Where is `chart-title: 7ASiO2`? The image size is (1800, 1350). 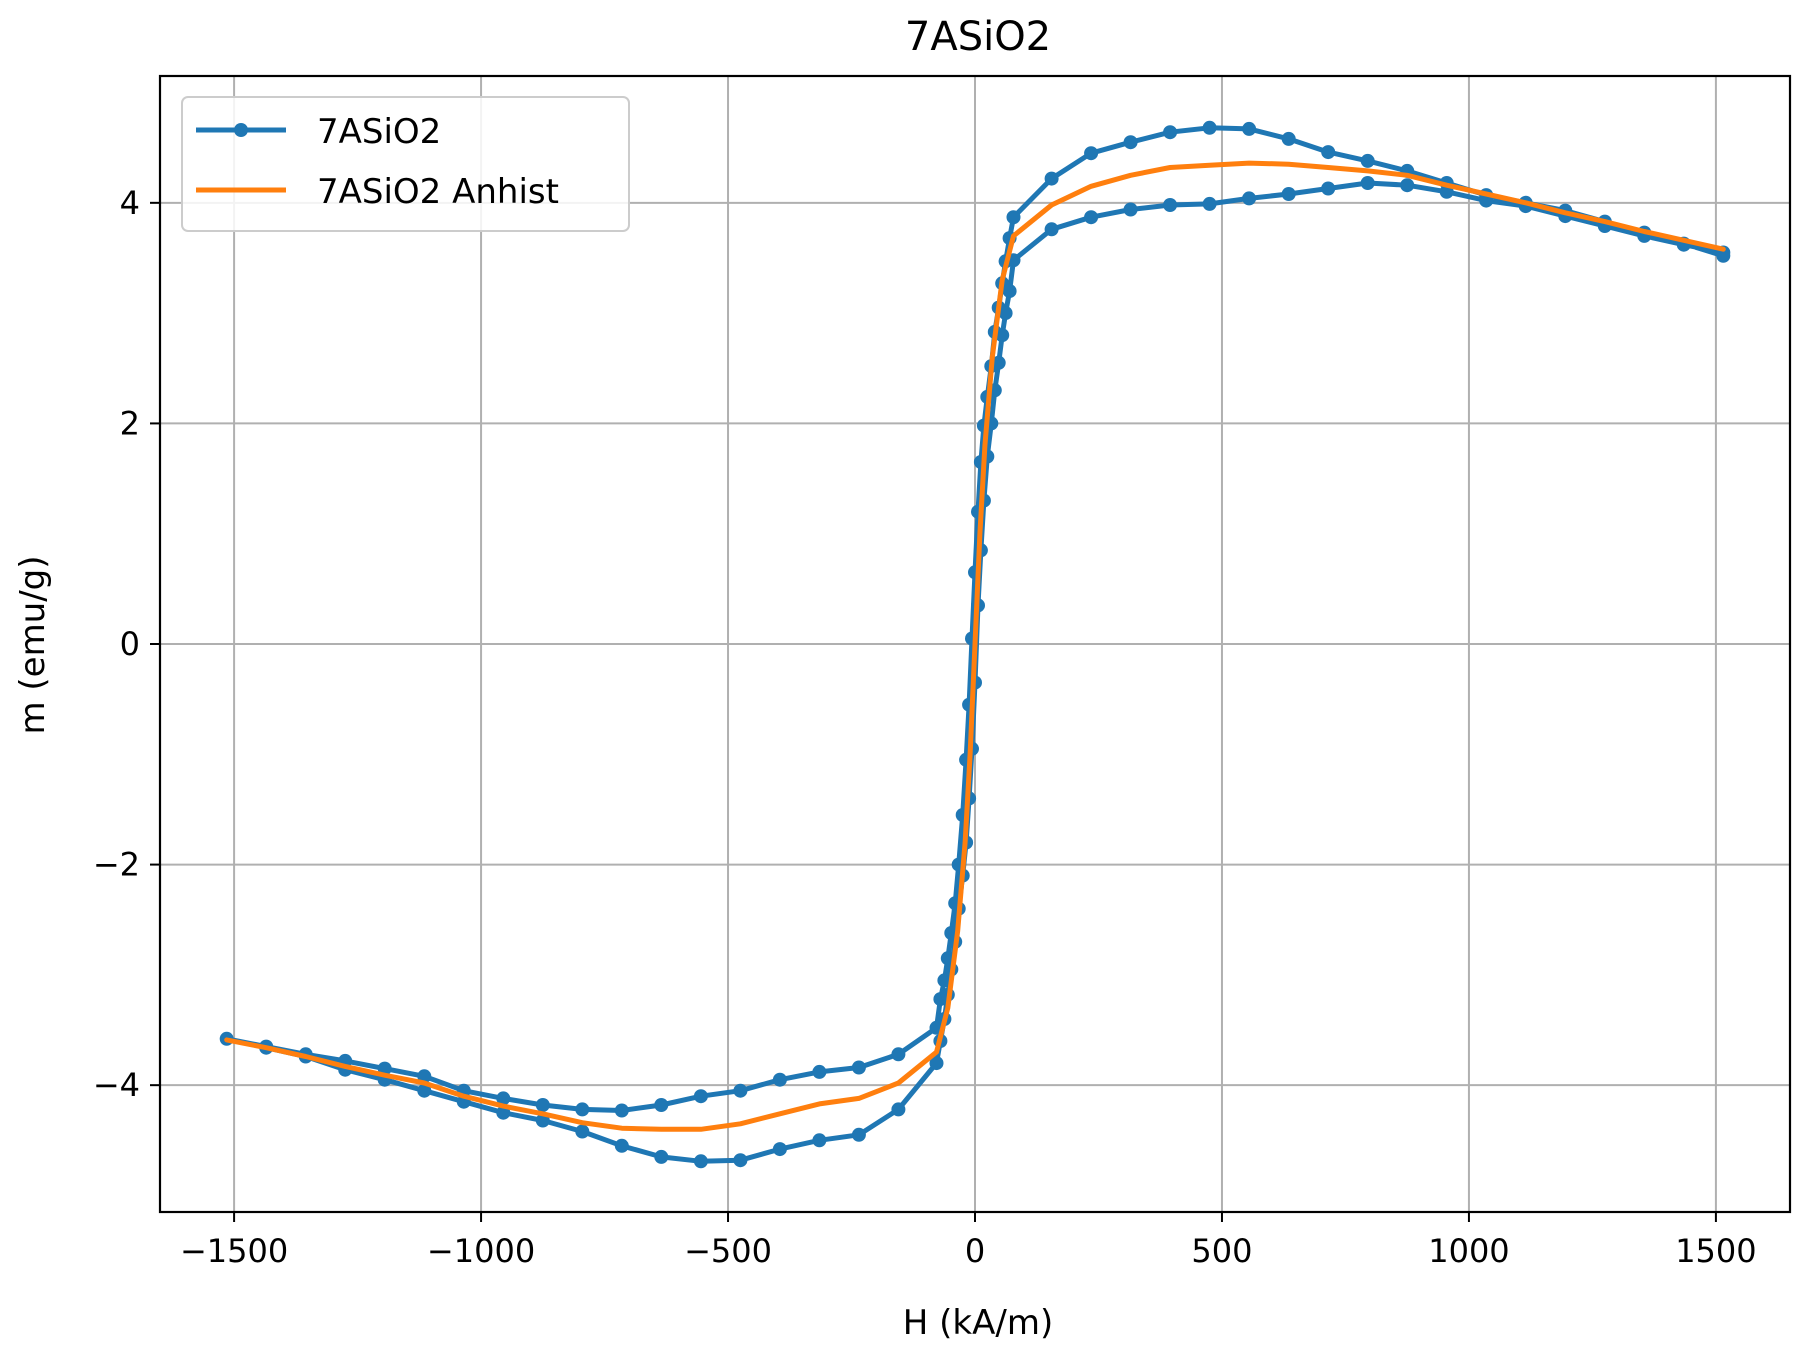 chart-title: 7ASiO2 is located at coordinates (978, 37).